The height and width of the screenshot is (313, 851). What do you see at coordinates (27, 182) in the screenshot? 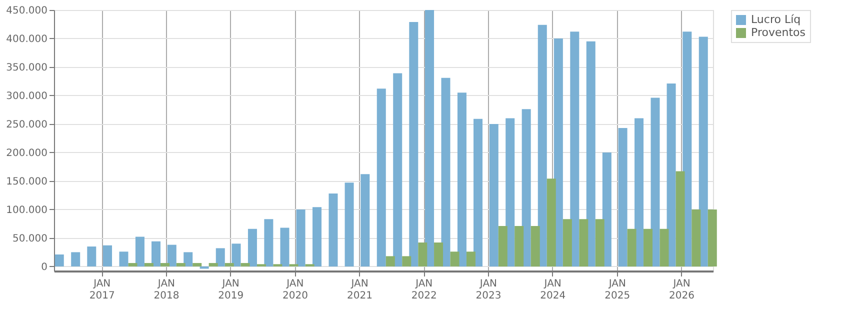
I see `y-tick-label: 150.000` at bounding box center [27, 182].